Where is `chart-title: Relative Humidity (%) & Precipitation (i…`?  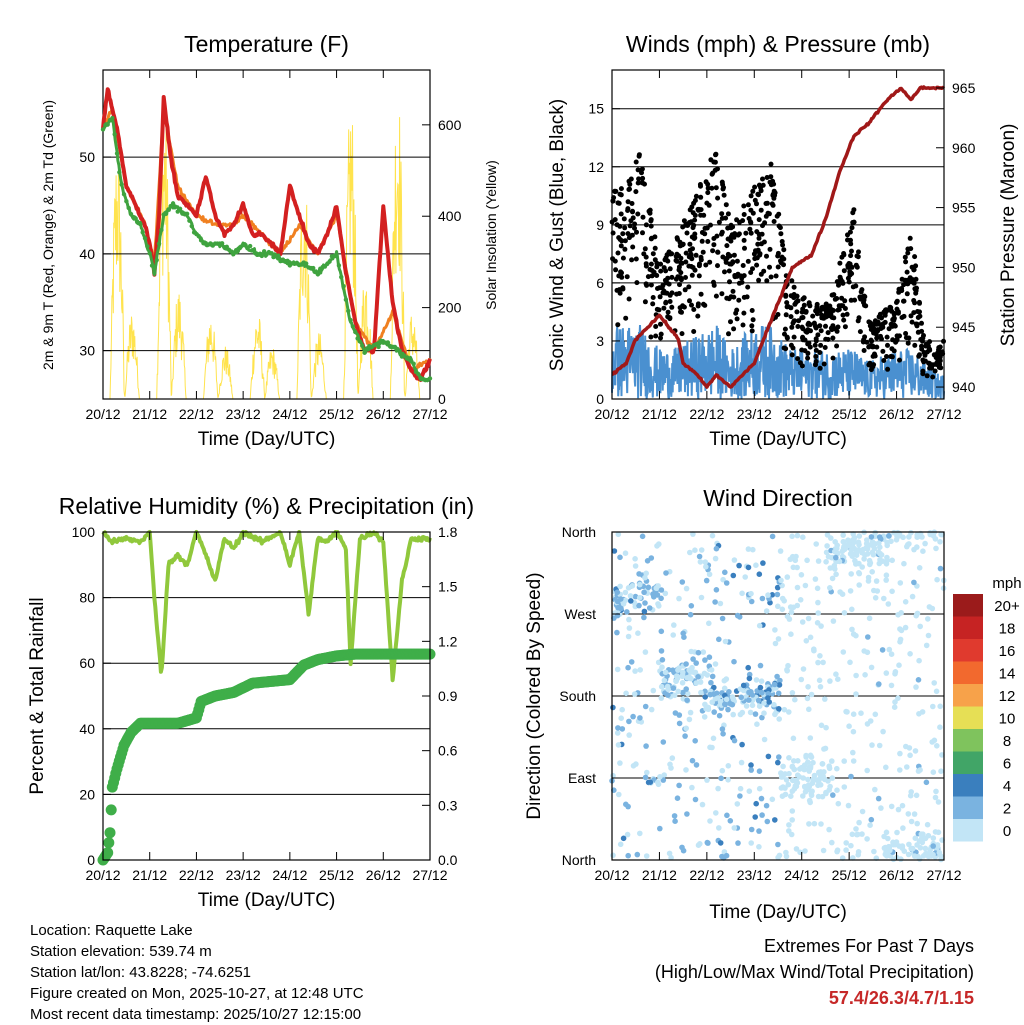
chart-title: Relative Humidity (%) & Precipitation (i… is located at coordinates (266, 506).